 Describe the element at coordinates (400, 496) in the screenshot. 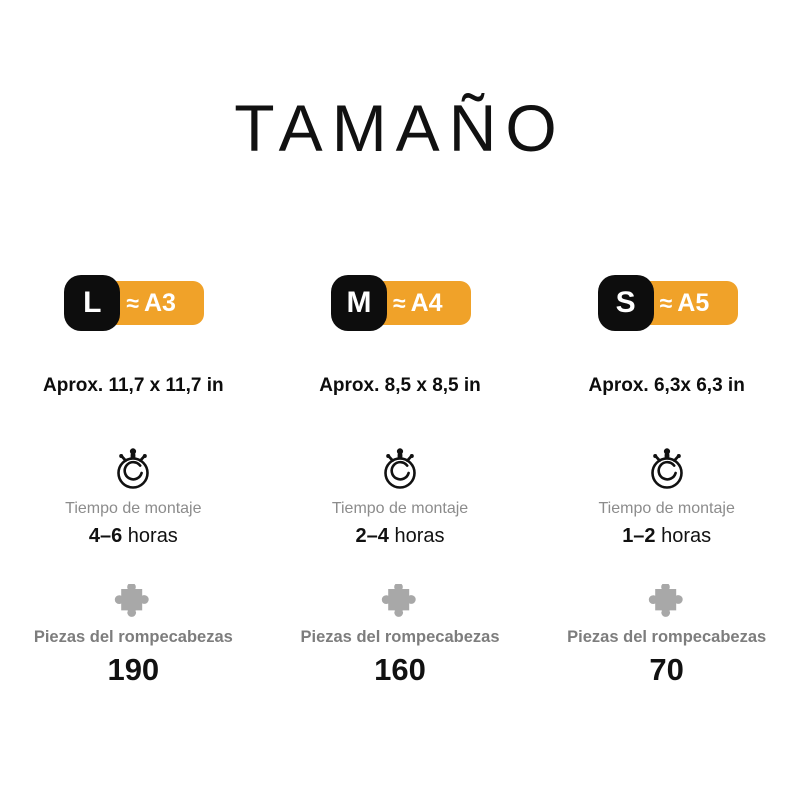

I see `assembly-time-block: Tiempo de montaje 2–4 horas` at that location.